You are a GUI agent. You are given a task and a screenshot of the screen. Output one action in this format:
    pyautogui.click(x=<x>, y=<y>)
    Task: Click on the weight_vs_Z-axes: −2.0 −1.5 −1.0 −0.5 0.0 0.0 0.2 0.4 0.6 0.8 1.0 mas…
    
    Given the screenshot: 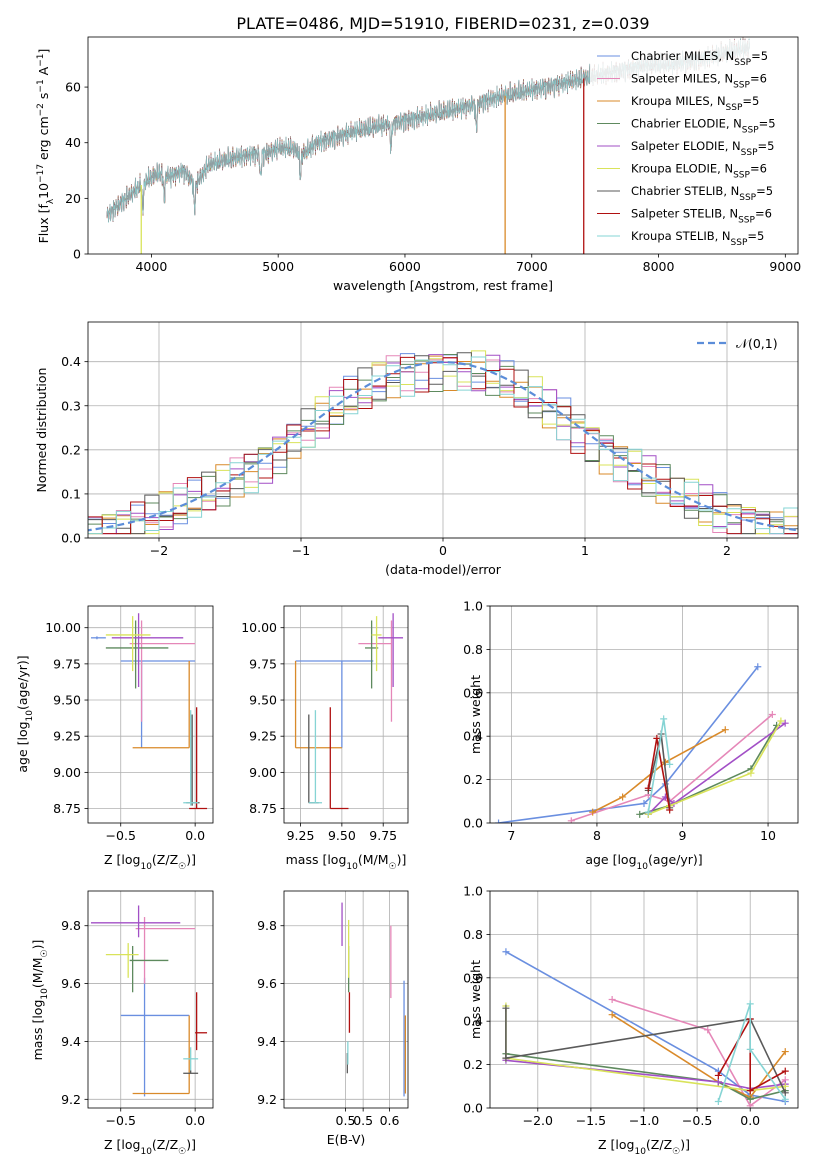 What is the action you would take?
    pyautogui.click(x=631, y=1020)
    